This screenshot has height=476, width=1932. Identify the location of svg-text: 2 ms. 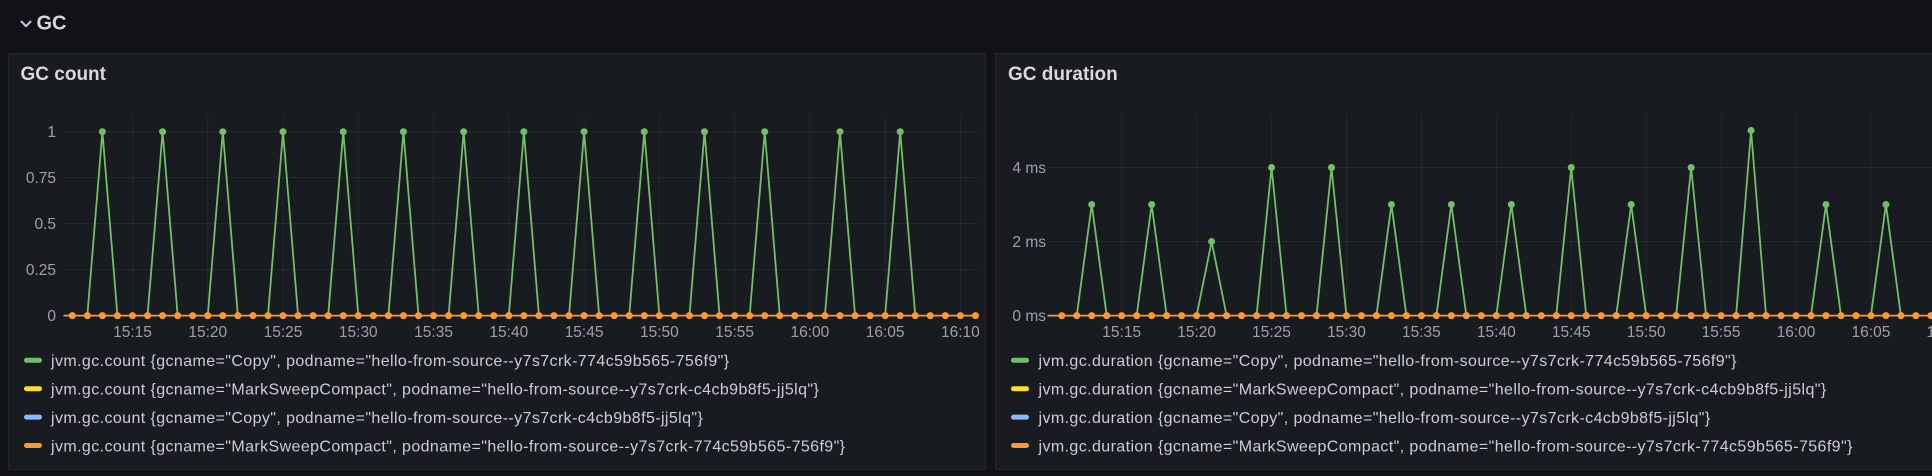
(1029, 242).